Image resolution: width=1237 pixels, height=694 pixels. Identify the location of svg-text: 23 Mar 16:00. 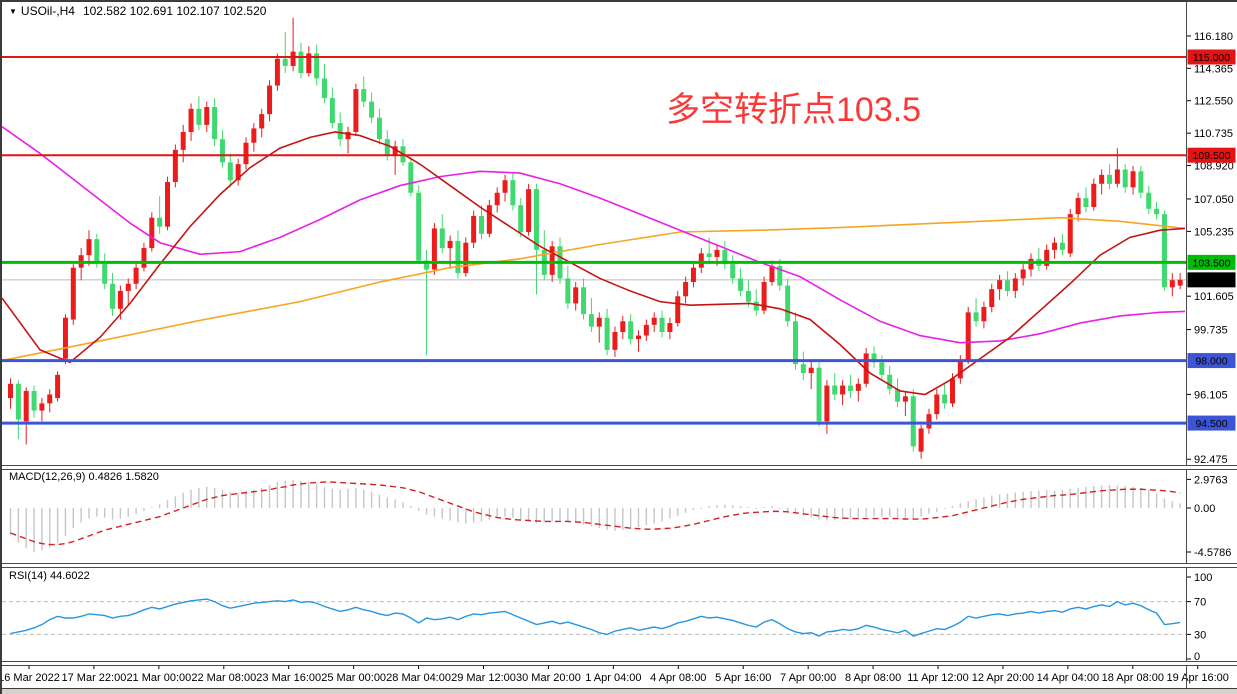
(288, 678).